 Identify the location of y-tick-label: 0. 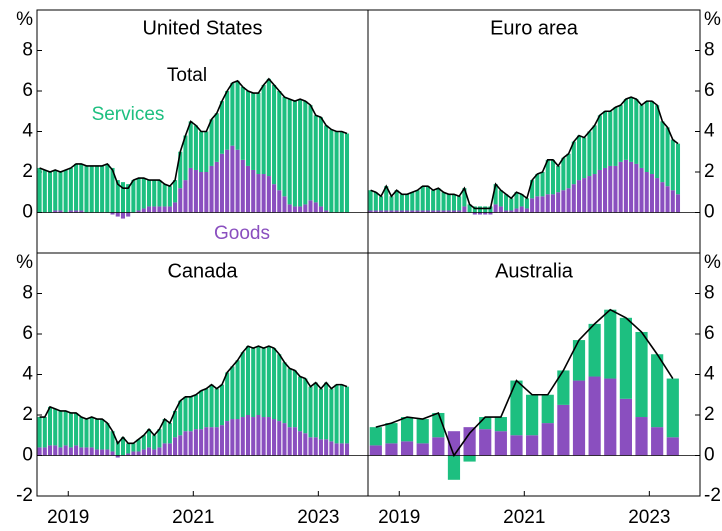
(709, 212).